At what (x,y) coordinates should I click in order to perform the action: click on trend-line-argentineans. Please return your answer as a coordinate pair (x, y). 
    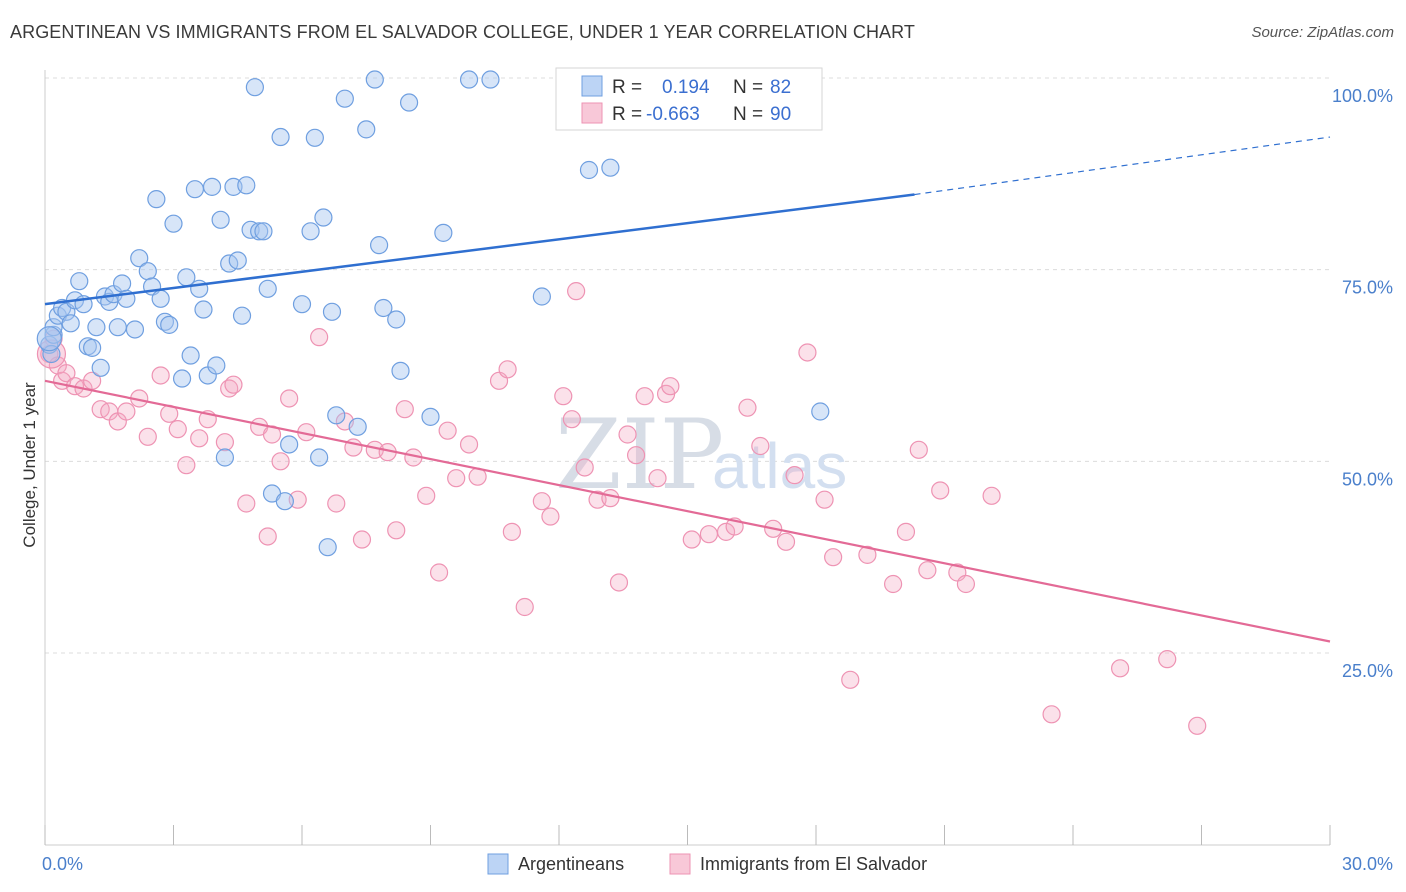
    Looking at the image, I should click on (479, 249).